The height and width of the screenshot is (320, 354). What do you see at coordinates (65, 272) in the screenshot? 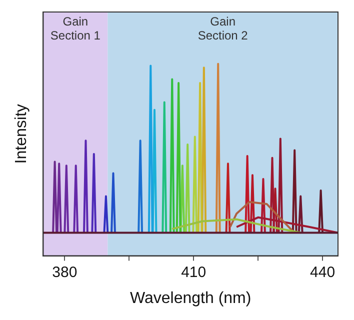
I see `x-tick-label: 380` at bounding box center [65, 272].